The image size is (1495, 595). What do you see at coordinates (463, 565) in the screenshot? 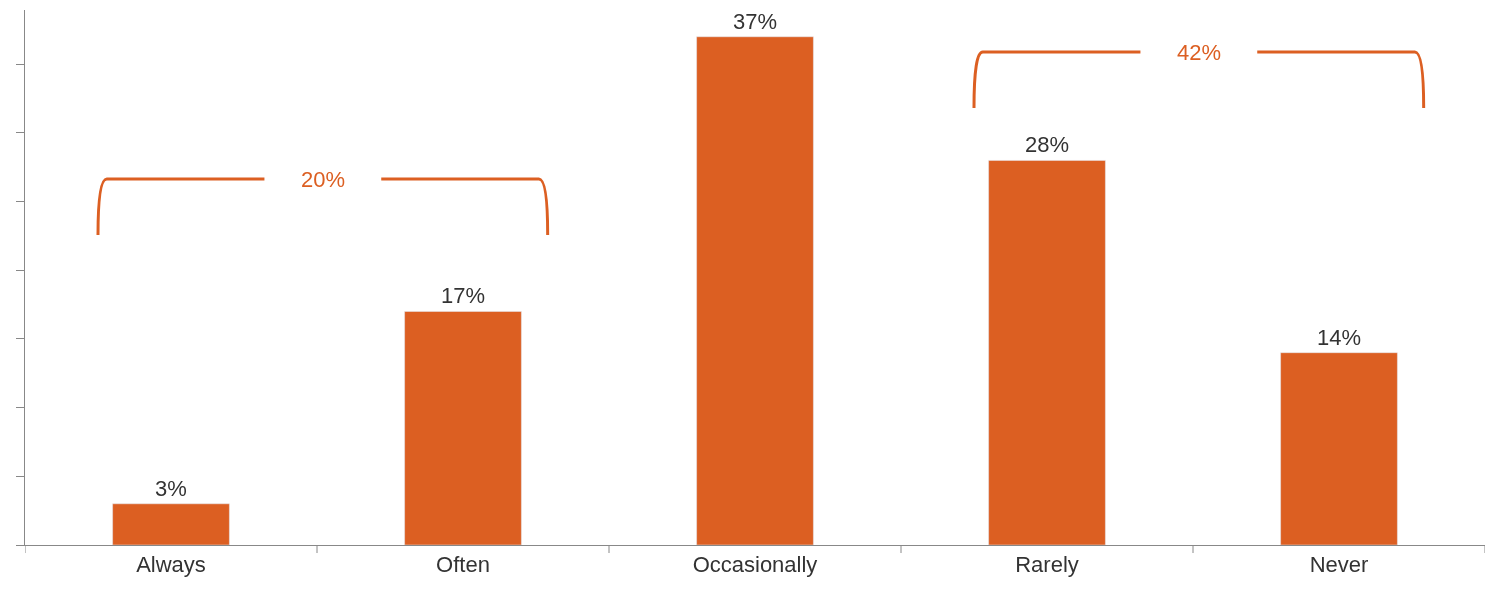
I see `x-tick-label: Often` at bounding box center [463, 565].